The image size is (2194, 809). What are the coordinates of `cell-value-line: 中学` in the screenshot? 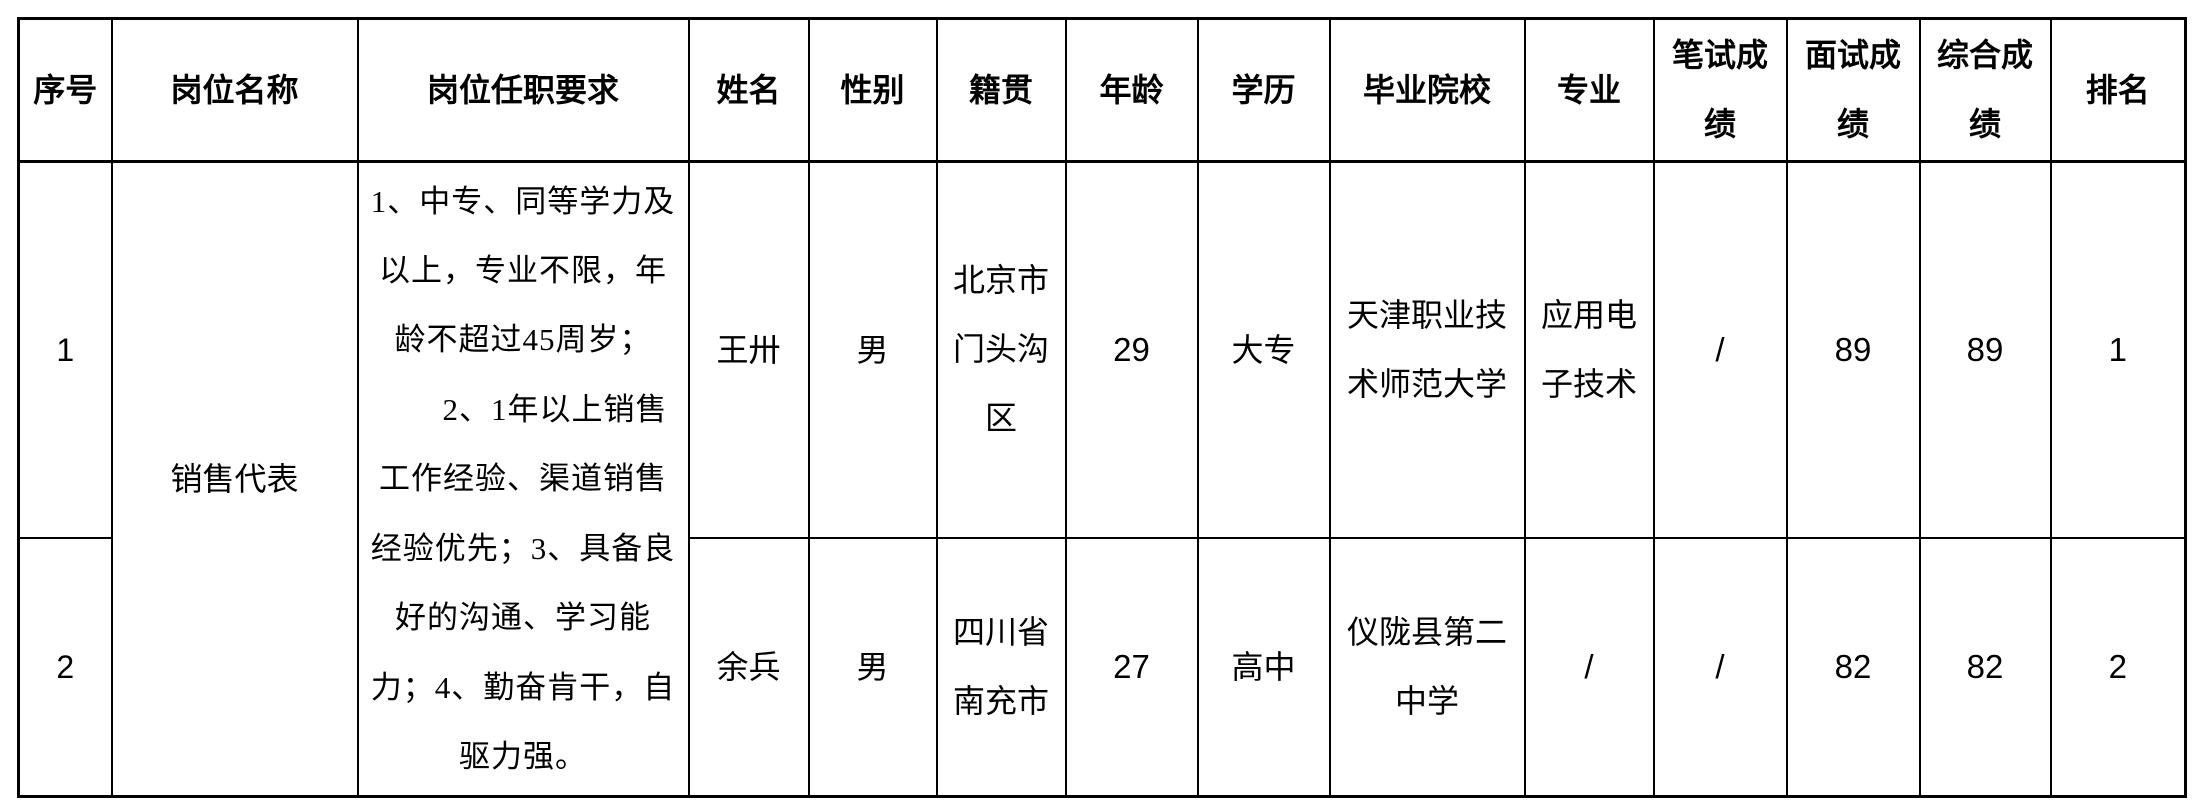 It's located at (1426, 700).